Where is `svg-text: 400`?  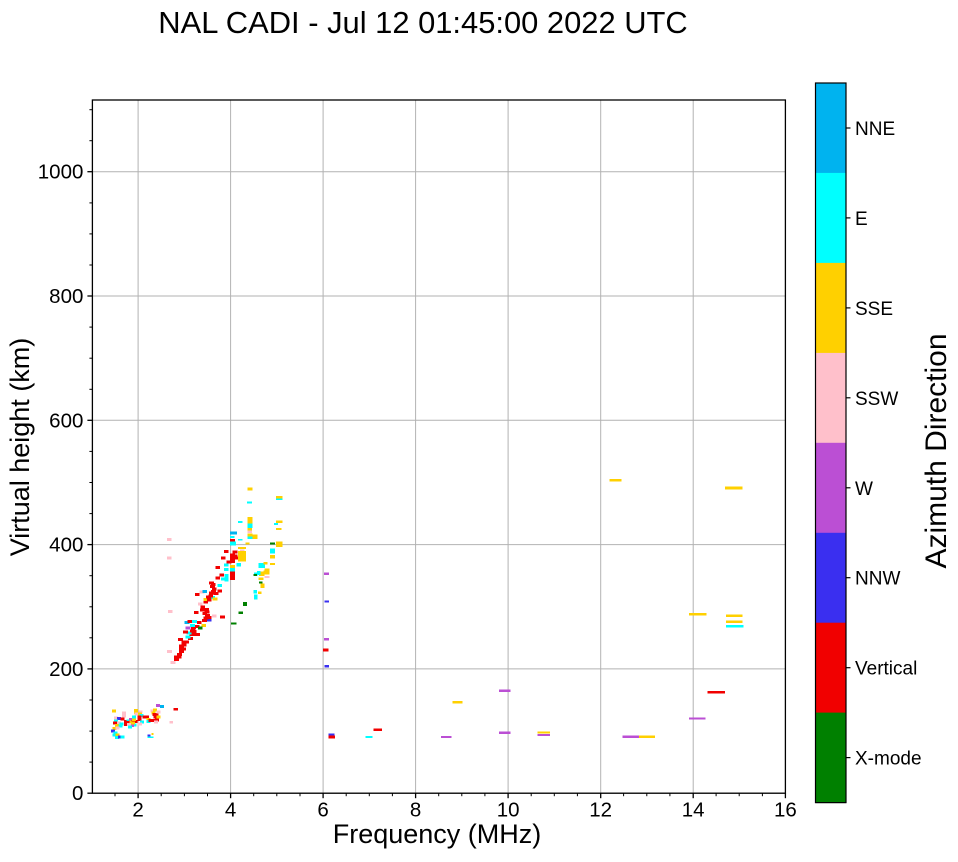
svg-text: 400 is located at coordinates (66, 545).